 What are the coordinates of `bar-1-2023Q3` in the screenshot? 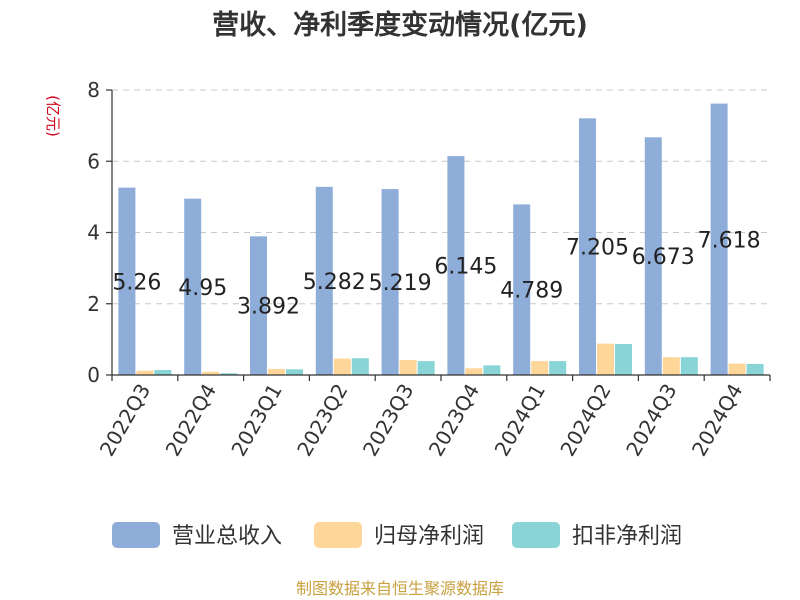 It's located at (390, 282).